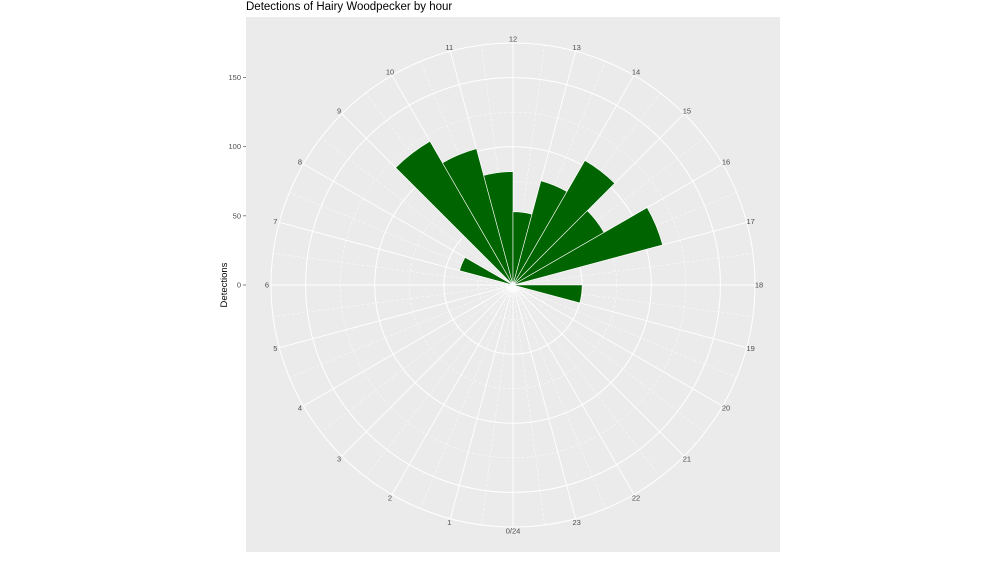 The image size is (1000, 573). Describe the element at coordinates (636, 71) in the screenshot. I see `hour-tick-label: 14` at that location.